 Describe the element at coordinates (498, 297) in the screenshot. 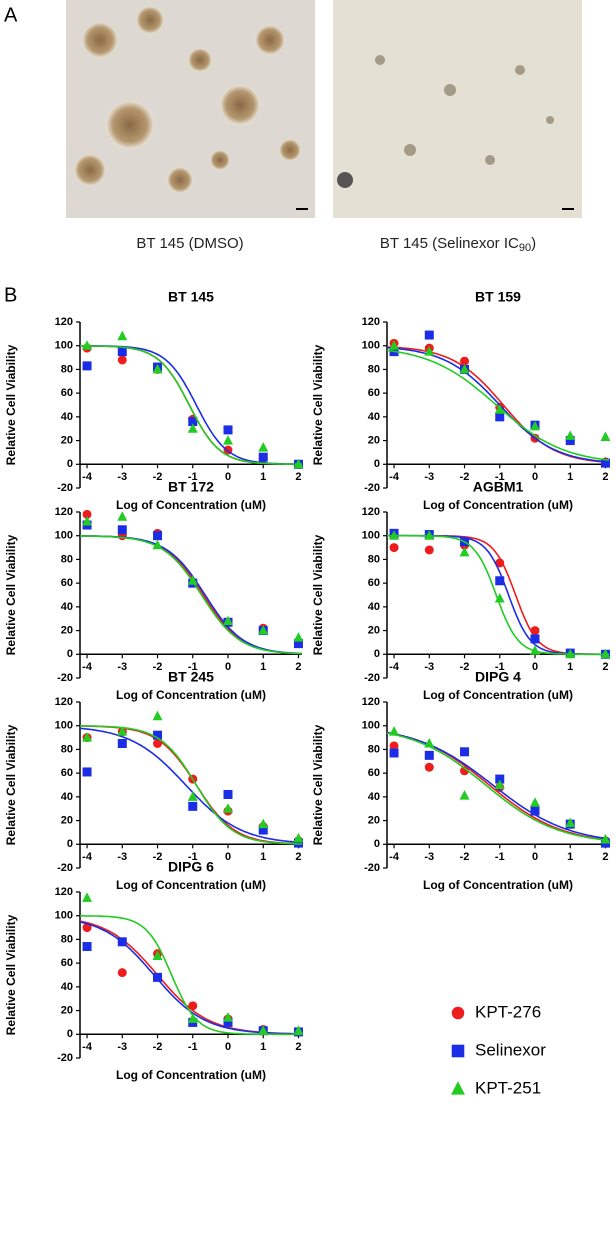

I see `chart-title: BT 159` at that location.